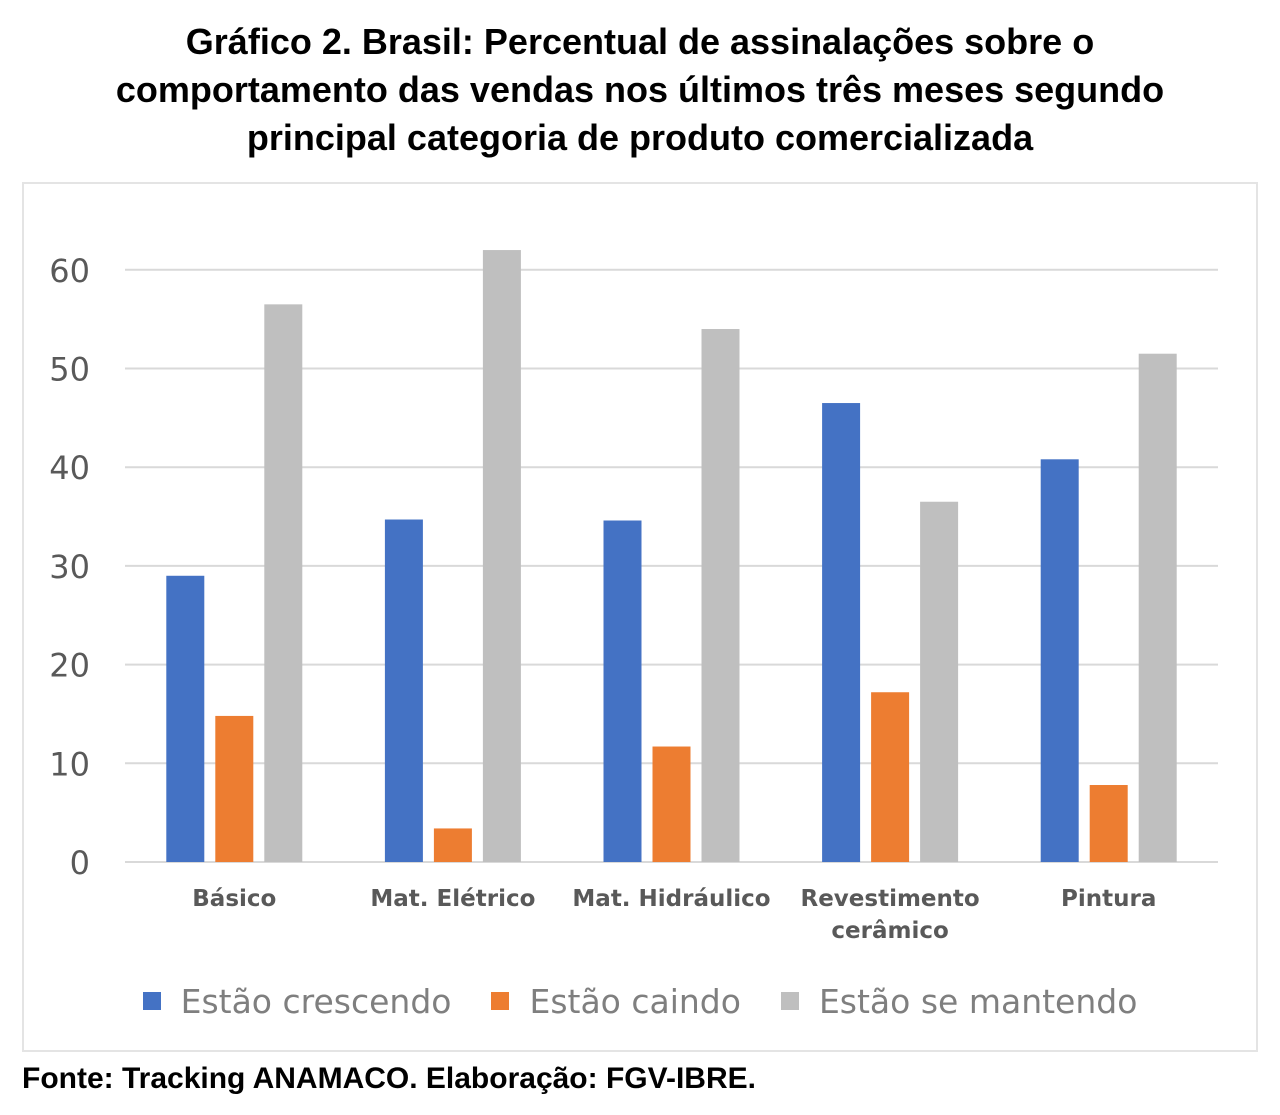 The image size is (1280, 1115). I want to click on x-tick-label: Básico, so click(234, 899).